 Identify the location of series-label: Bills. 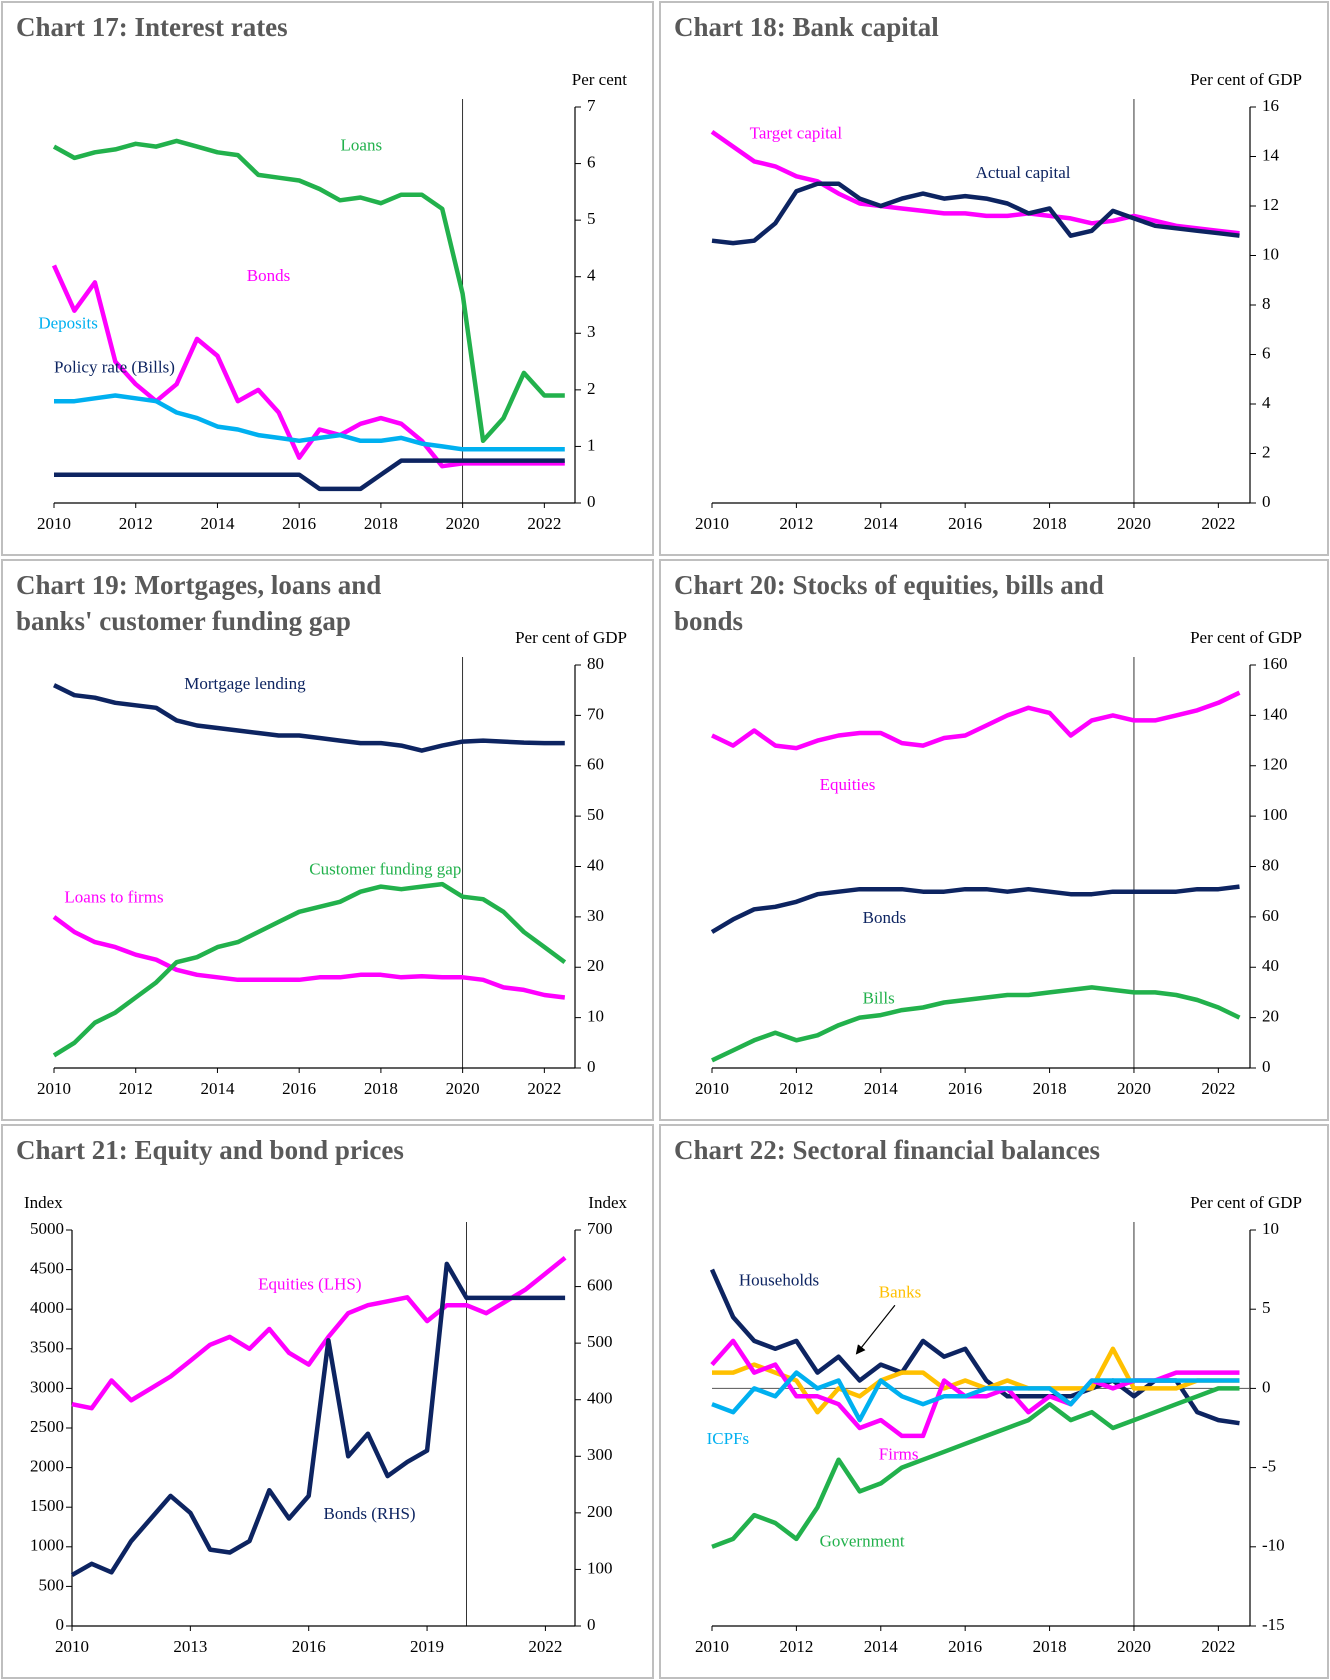
(879, 997).